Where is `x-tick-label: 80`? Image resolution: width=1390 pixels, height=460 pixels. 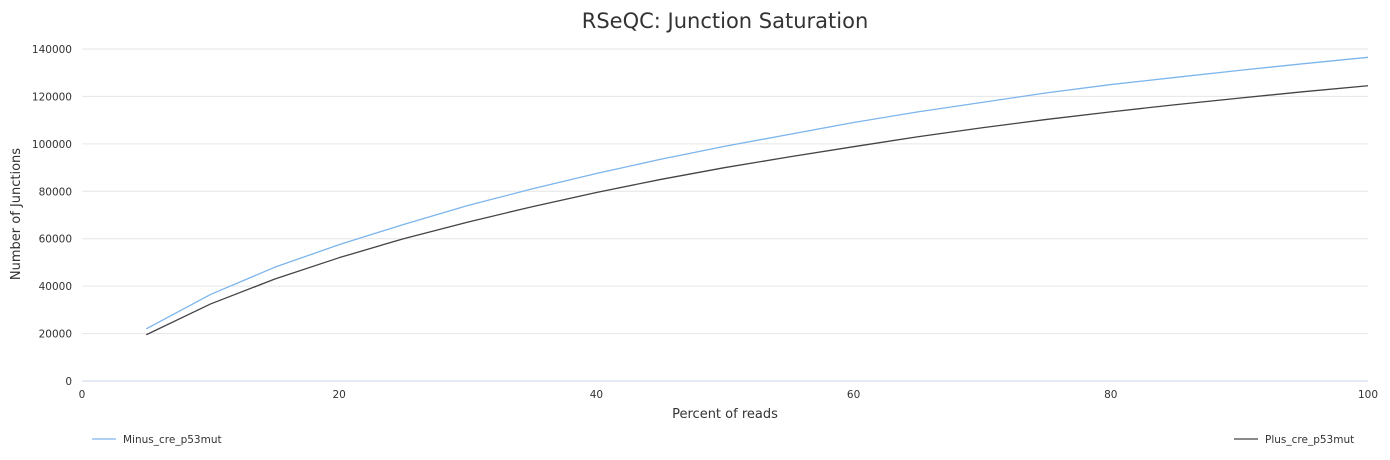
x-tick-label: 80 is located at coordinates (1110, 395).